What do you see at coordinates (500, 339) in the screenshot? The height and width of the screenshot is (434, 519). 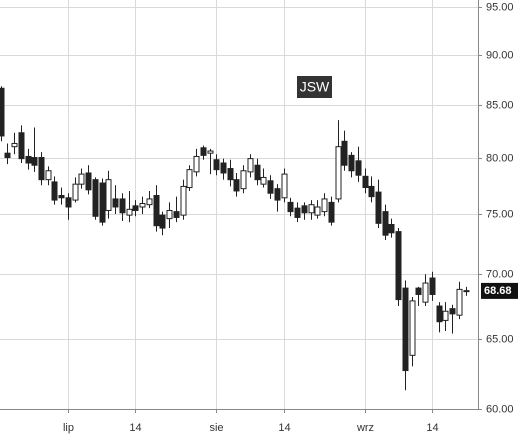 I see `y-tick-label: 65.00` at bounding box center [500, 339].